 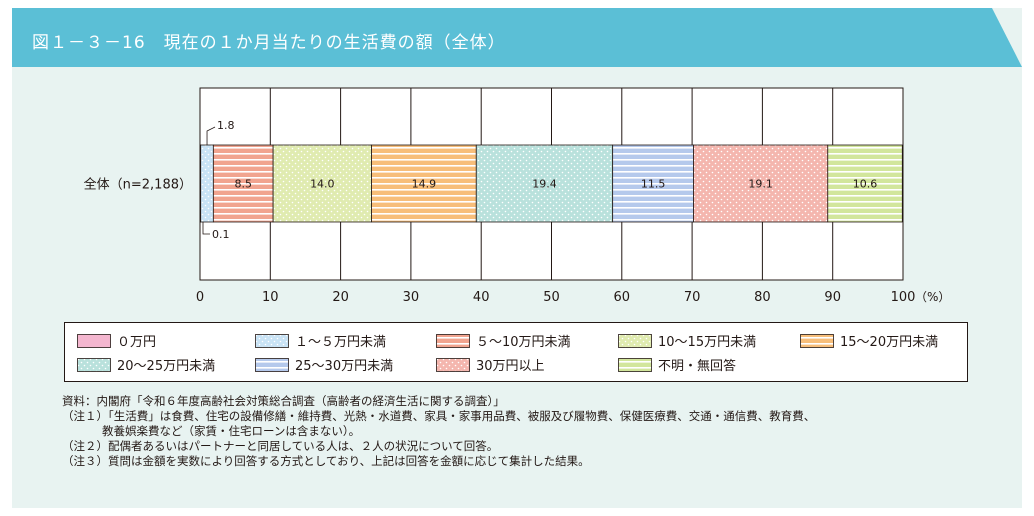 I want to click on legend-item: 不明・無回答, so click(x=677, y=364).